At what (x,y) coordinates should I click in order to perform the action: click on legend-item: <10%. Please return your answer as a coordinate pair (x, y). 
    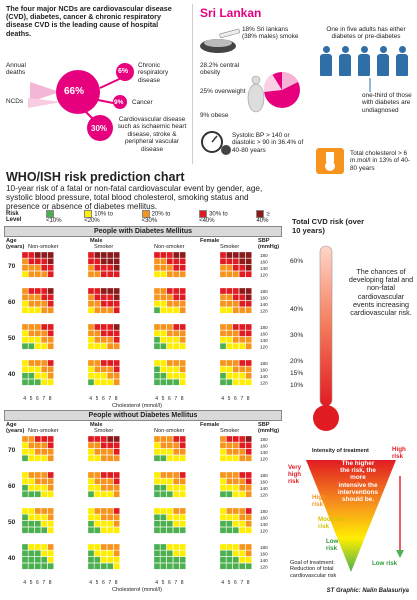
    Looking at the image, I should click on (58, 217).